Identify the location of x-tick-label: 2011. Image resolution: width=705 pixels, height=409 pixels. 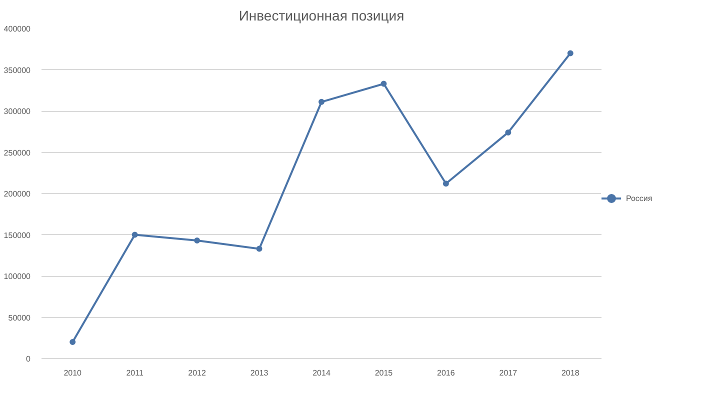
(135, 373).